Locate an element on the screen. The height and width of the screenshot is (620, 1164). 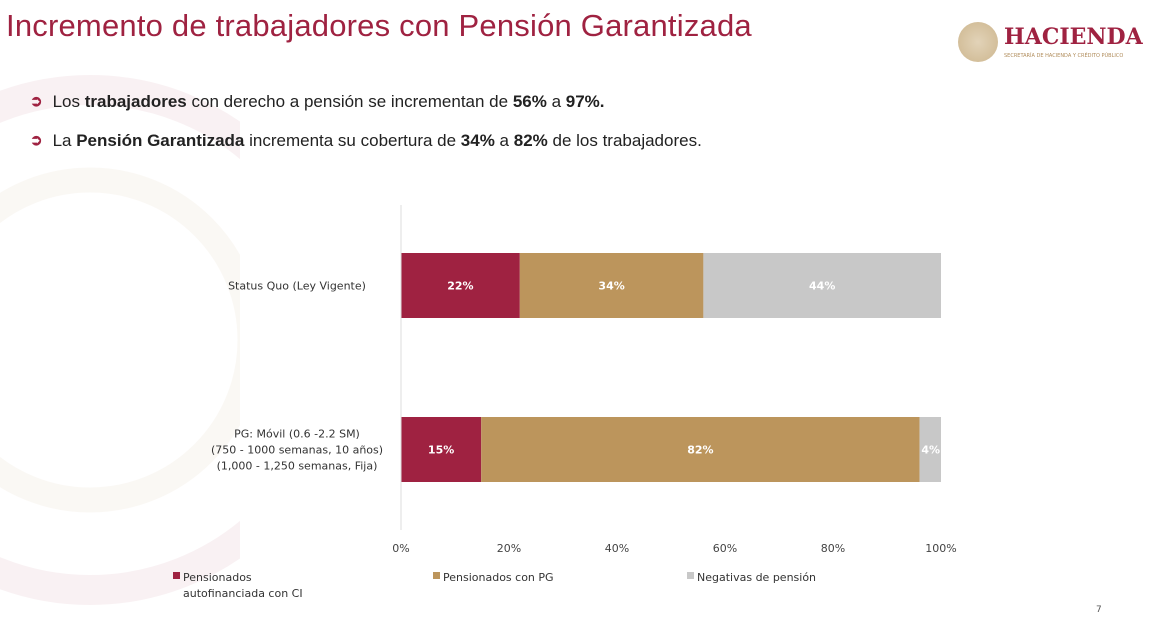
data-label: 82% is located at coordinates (700, 450).